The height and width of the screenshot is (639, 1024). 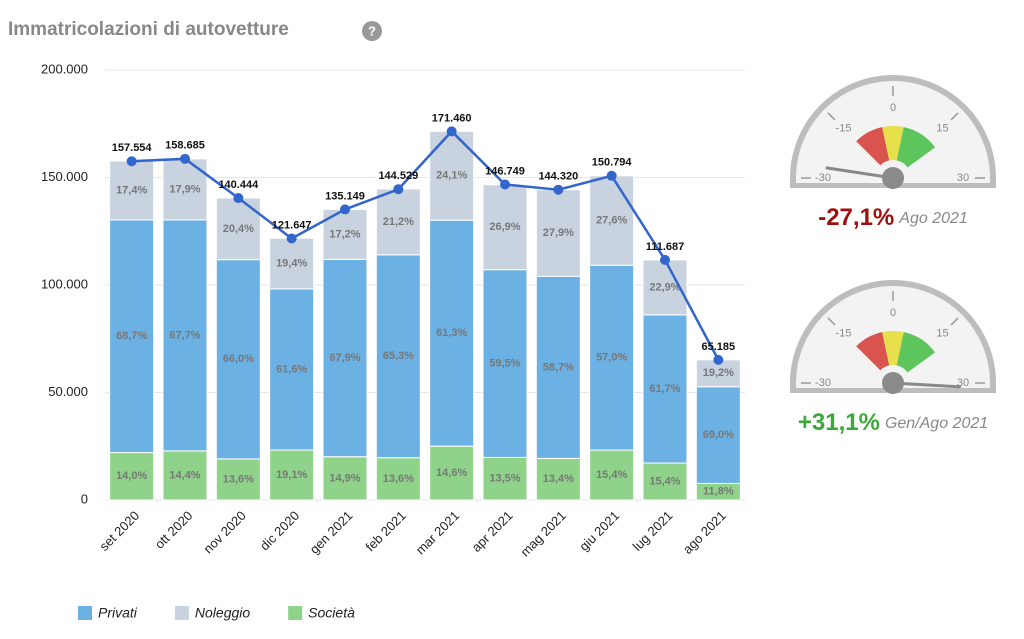 I want to click on gauge-tick-label: 30, so click(x=963, y=178).